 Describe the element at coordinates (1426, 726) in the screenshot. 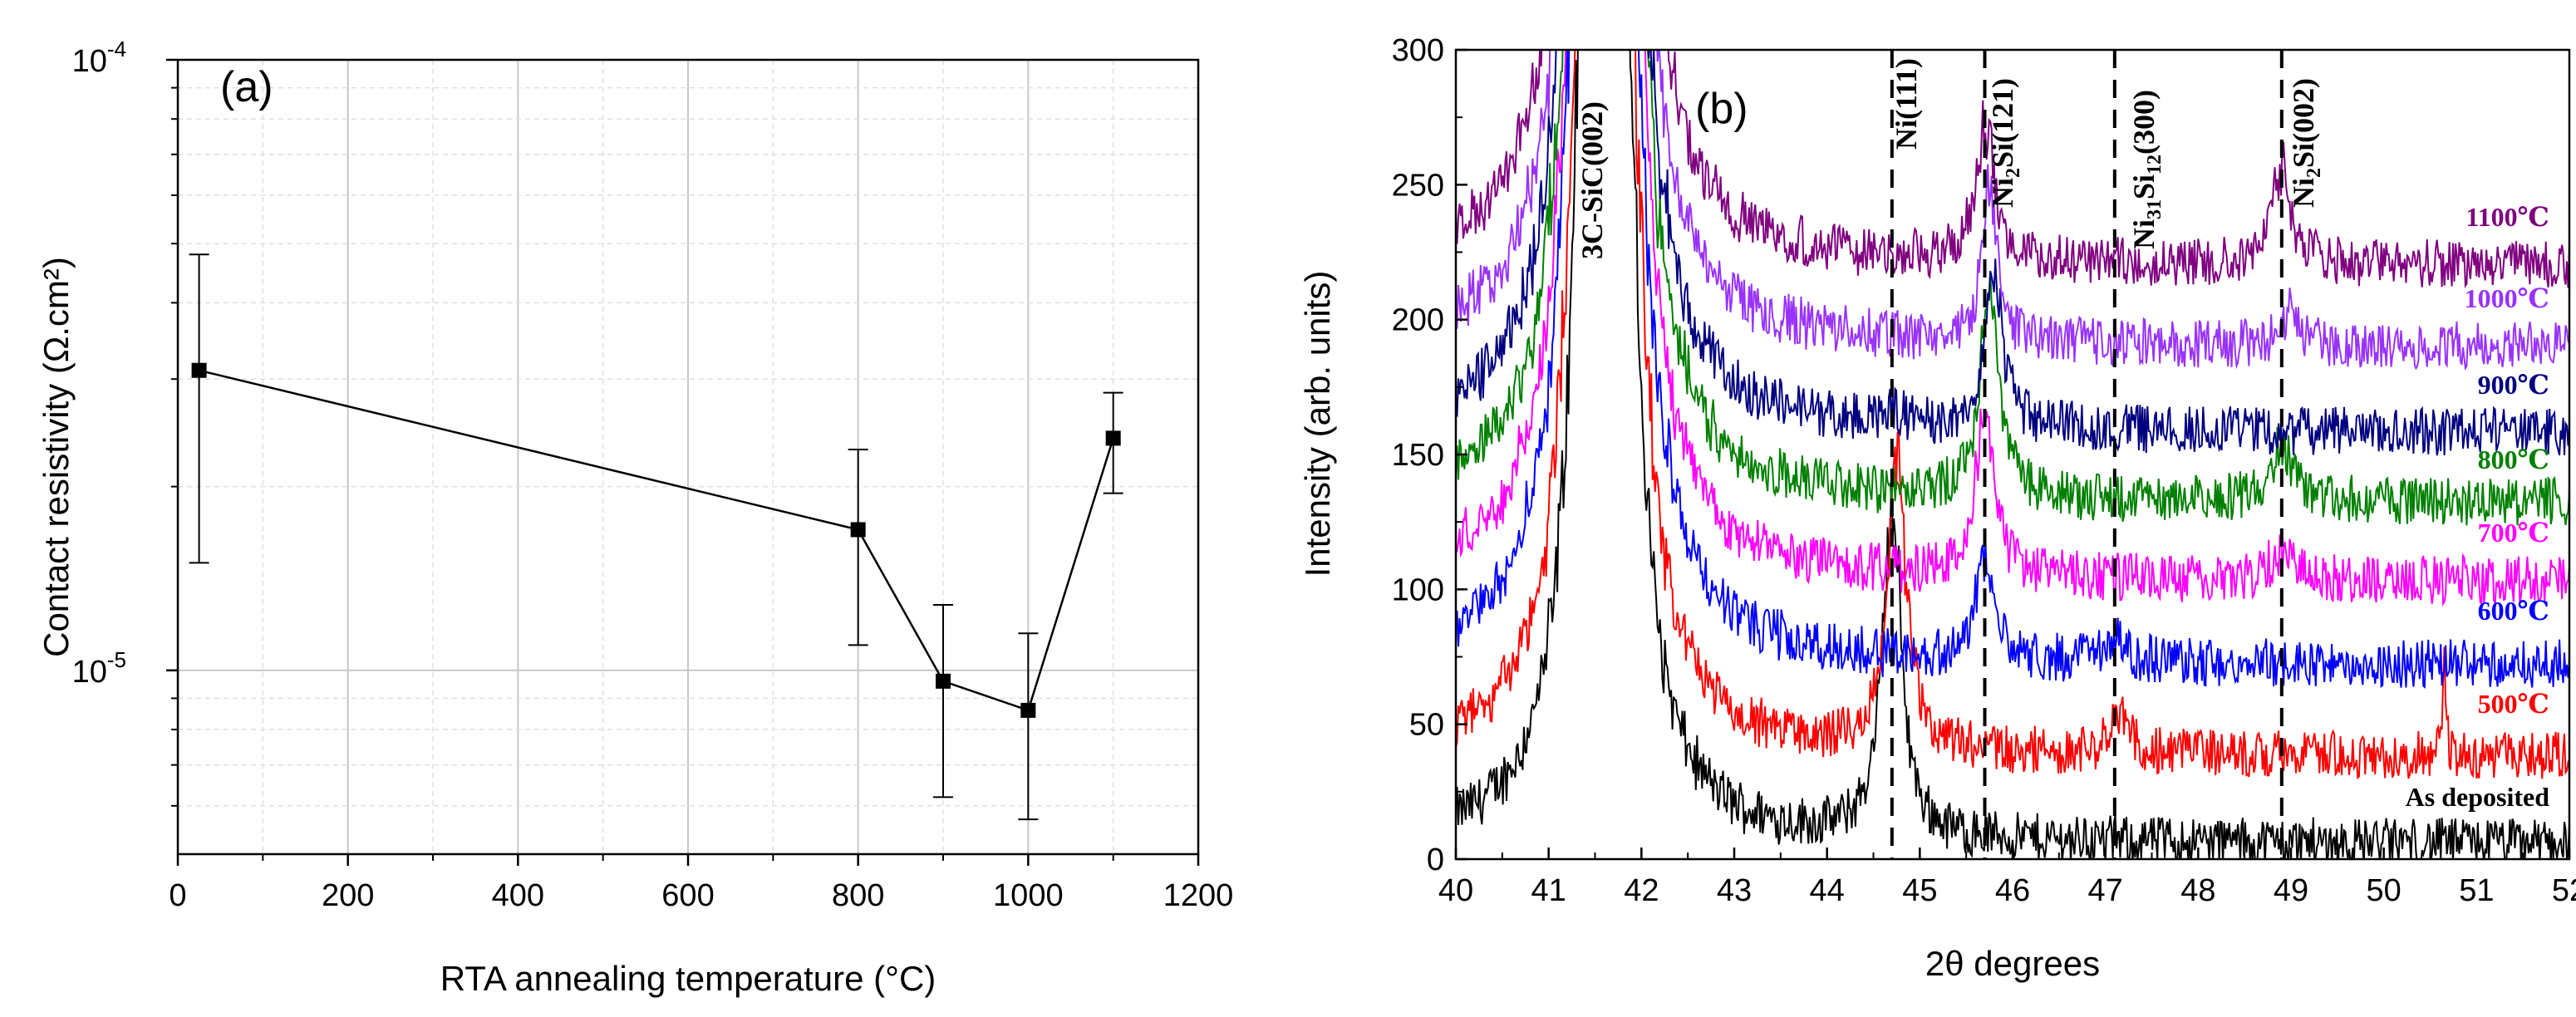

I see `y-tick-label: 50` at that location.